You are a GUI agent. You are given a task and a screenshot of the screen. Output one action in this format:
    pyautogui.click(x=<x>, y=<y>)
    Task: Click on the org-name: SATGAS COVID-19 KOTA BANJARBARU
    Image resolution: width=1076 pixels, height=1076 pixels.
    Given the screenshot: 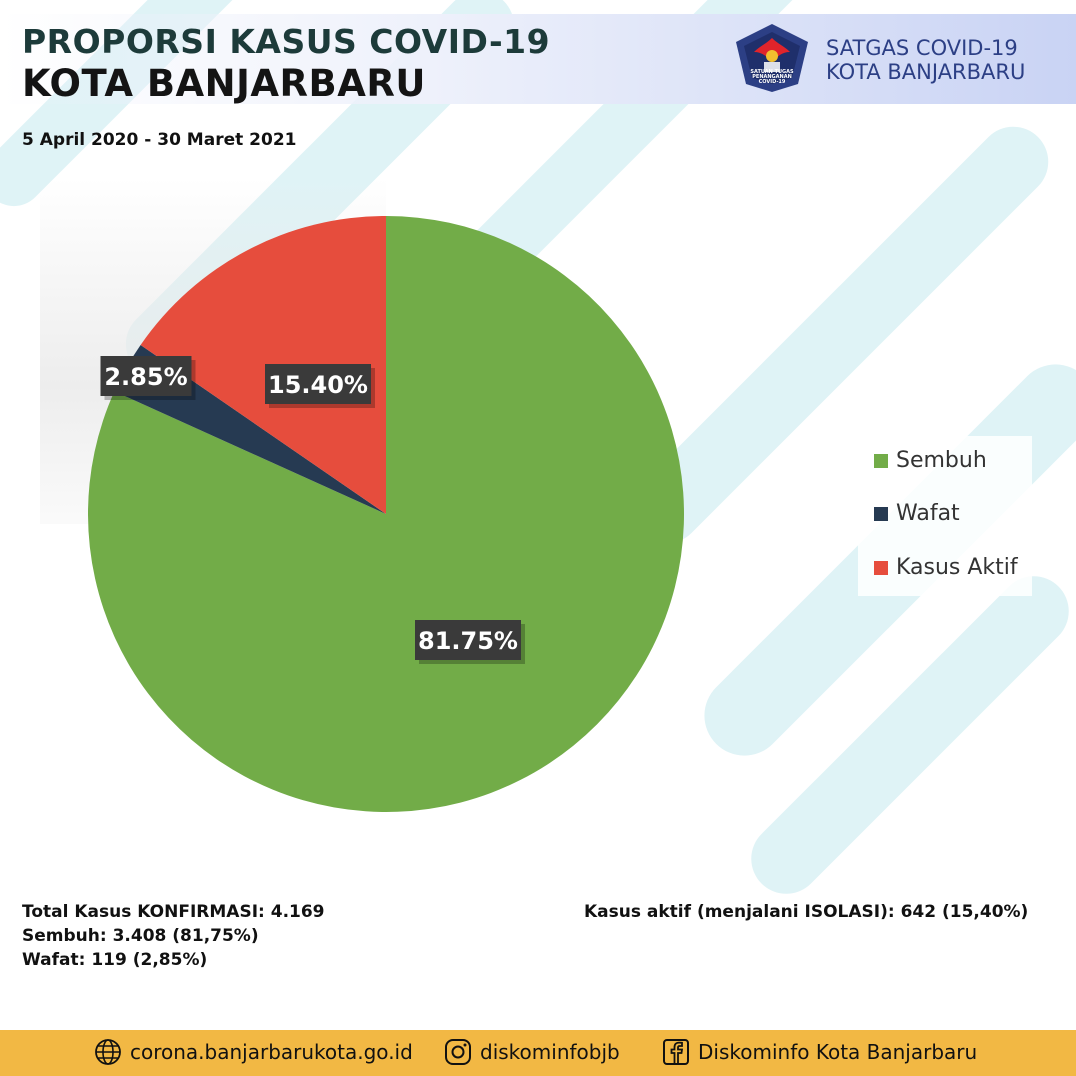 What is the action you would take?
    pyautogui.click(x=925, y=60)
    